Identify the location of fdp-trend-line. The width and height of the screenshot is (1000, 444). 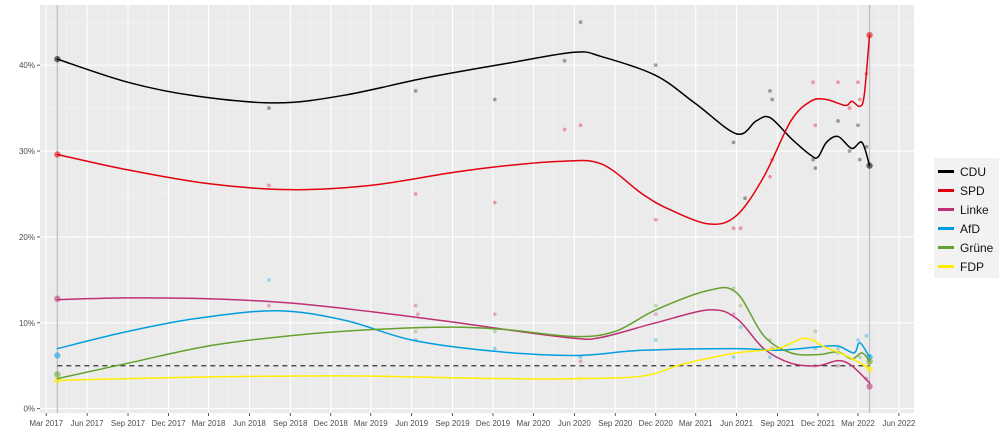
(463, 359).